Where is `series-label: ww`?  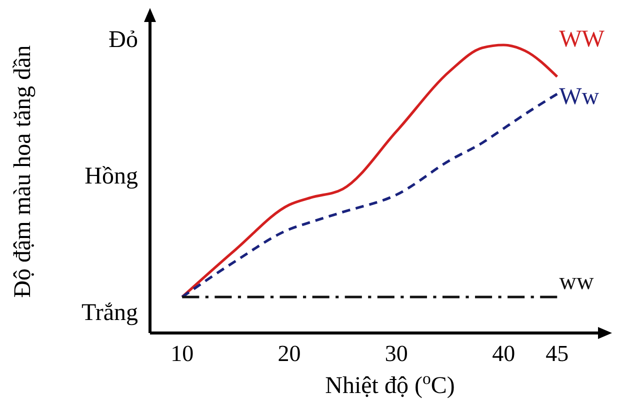
series-label: ww is located at coordinates (576, 282).